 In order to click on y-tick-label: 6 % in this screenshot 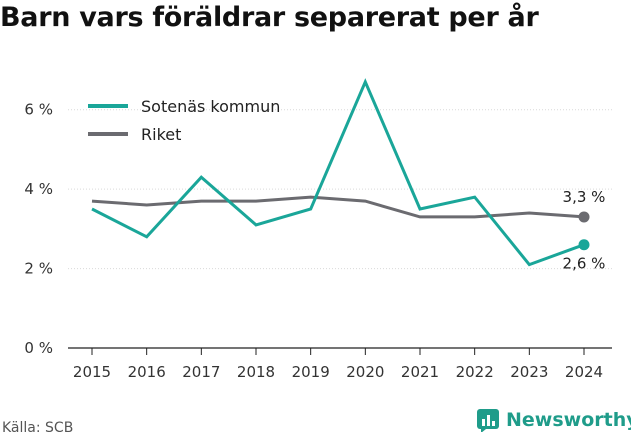, I will do `click(38, 110)`.